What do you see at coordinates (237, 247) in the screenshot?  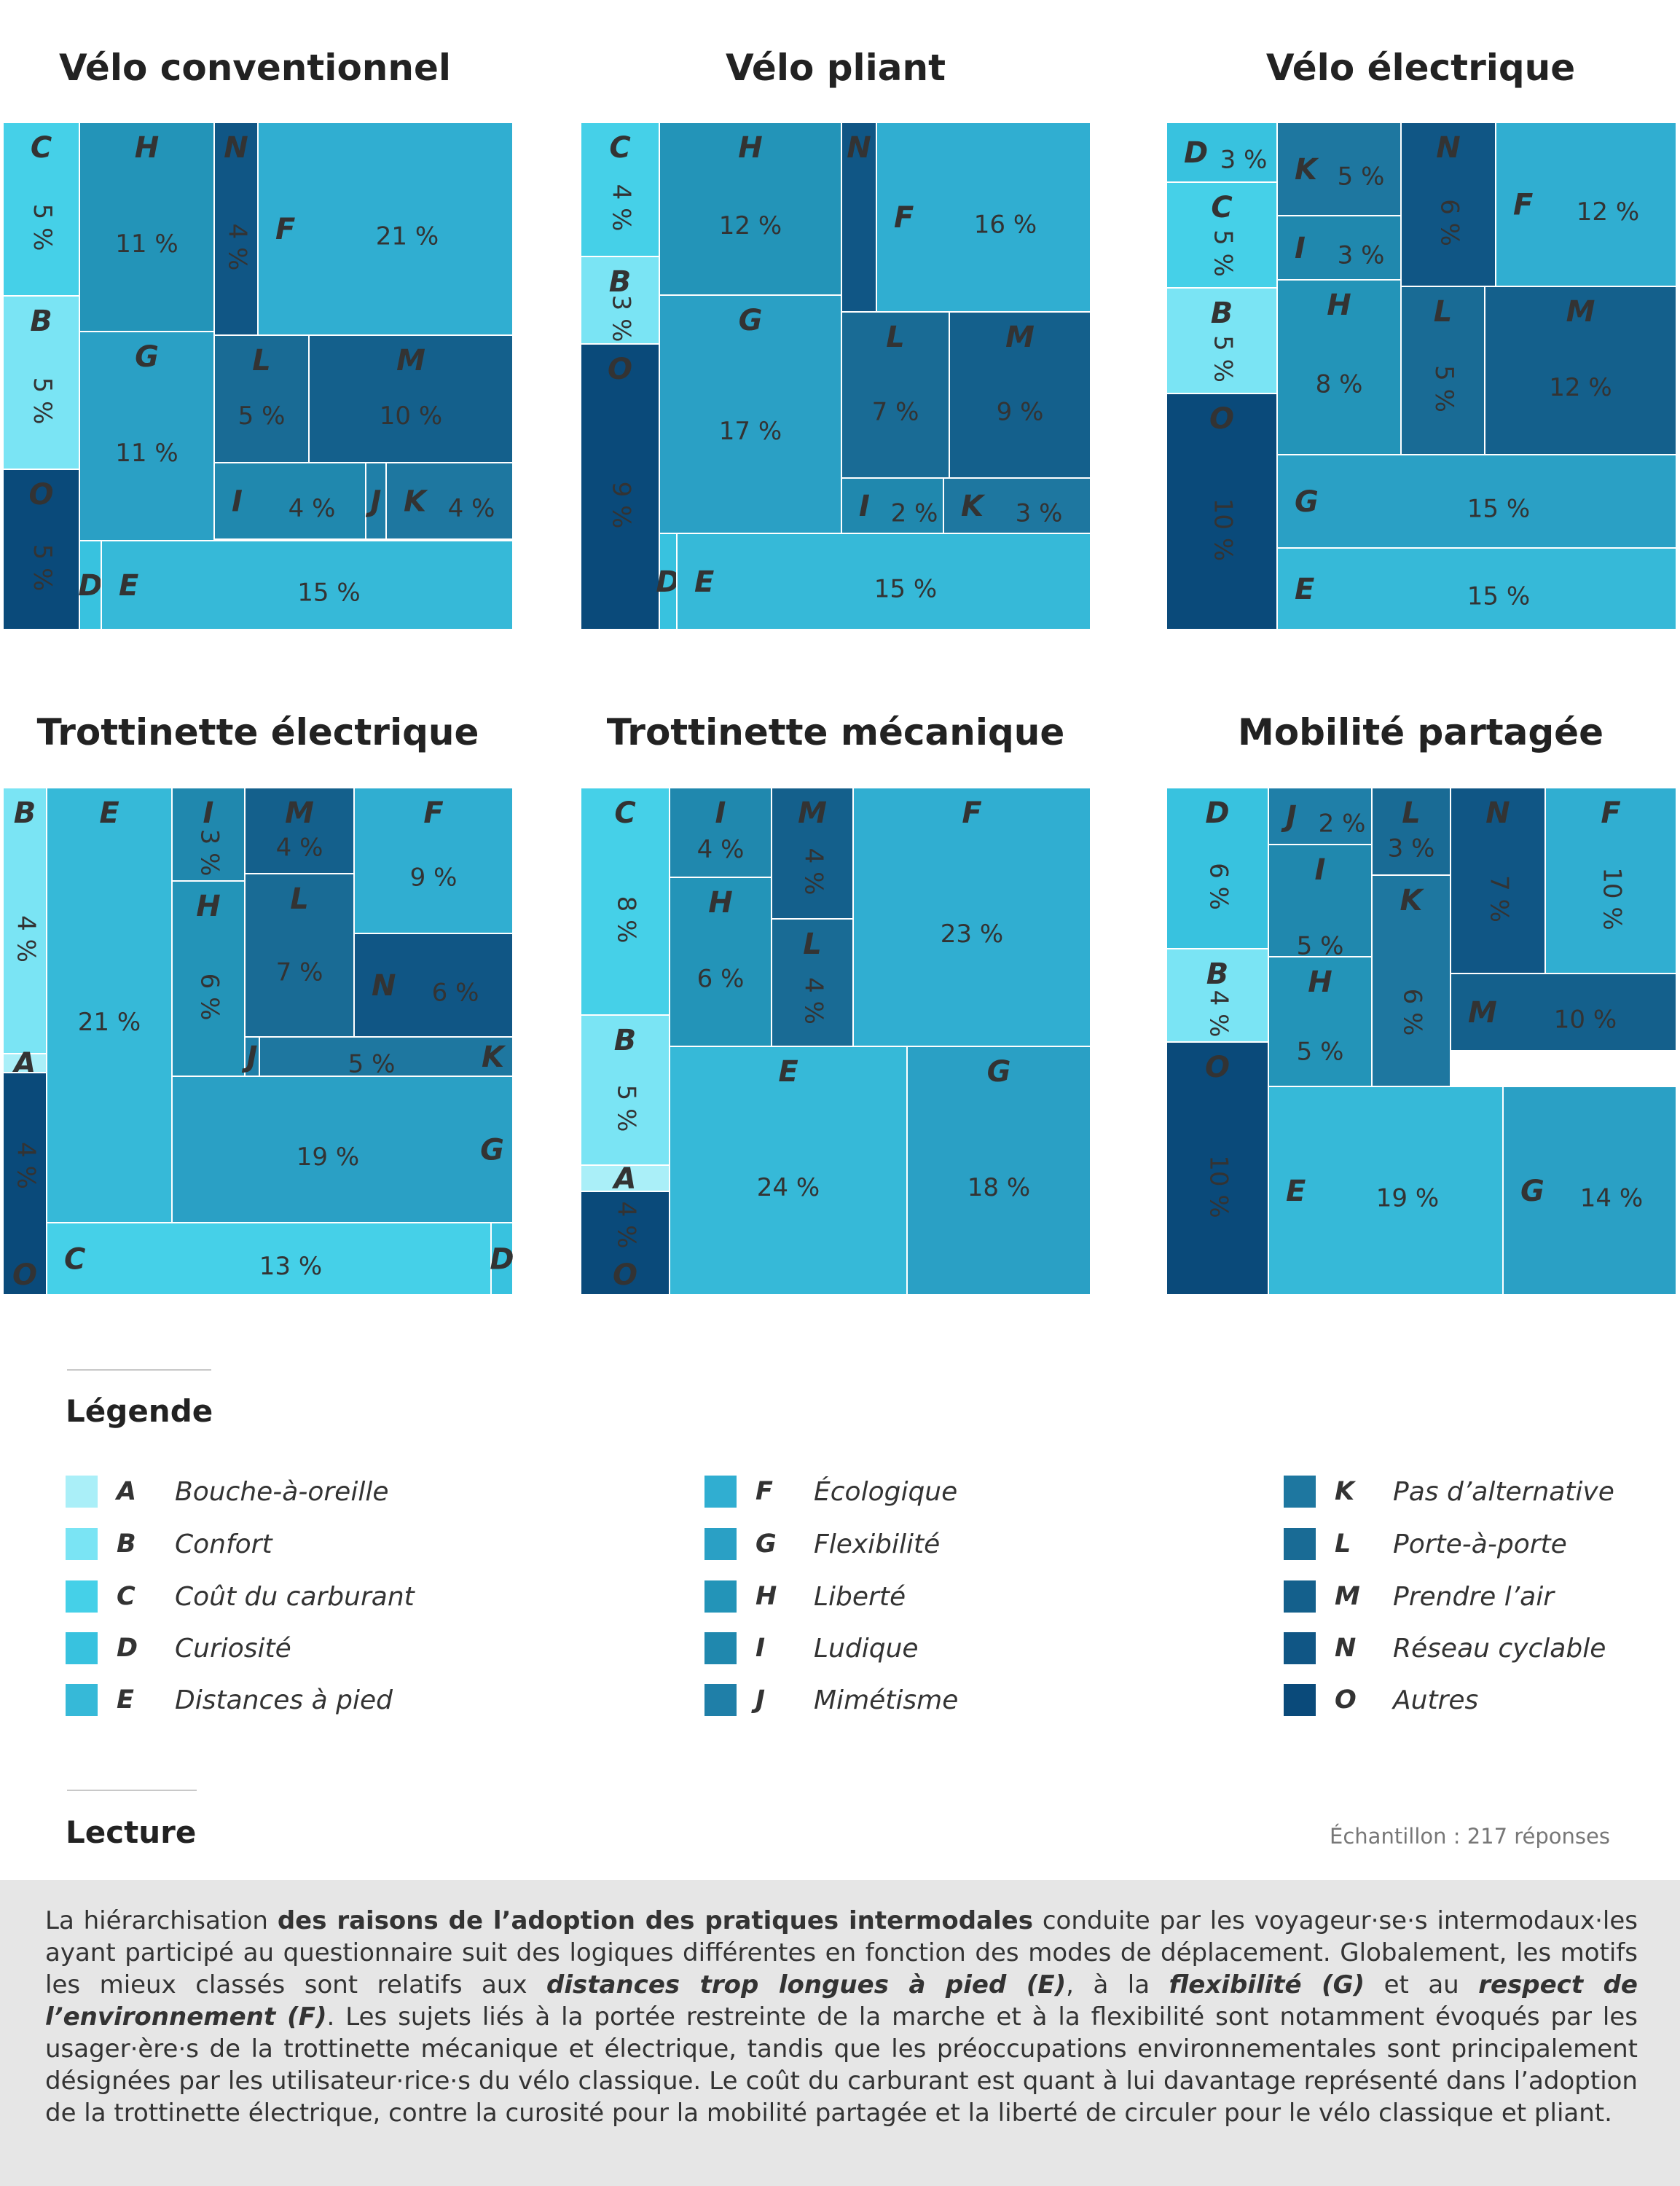 I see `tile-value-n: 4 %` at bounding box center [237, 247].